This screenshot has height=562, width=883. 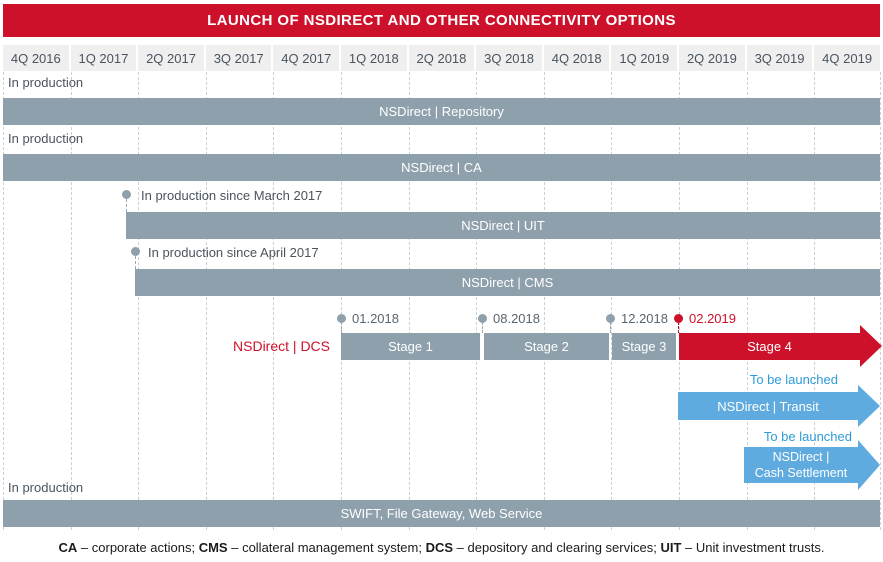 I want to click on dcs-milestone-date-2: 08.2018, so click(x=516, y=318).